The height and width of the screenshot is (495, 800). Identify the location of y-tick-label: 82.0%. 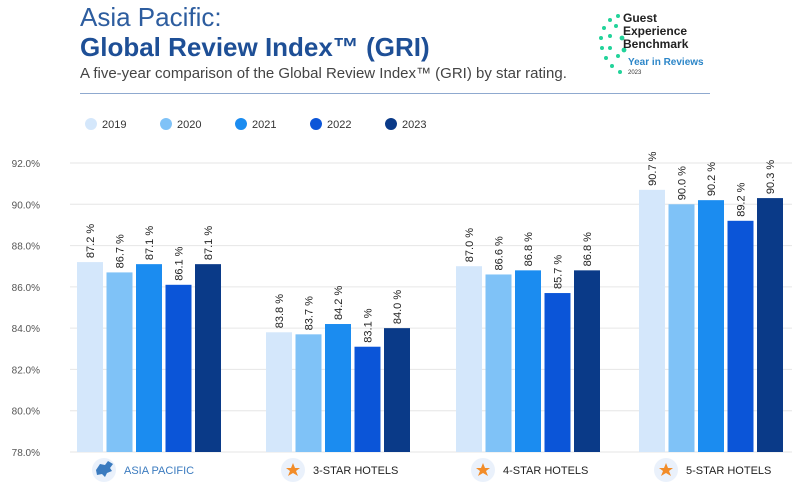
(26, 370).